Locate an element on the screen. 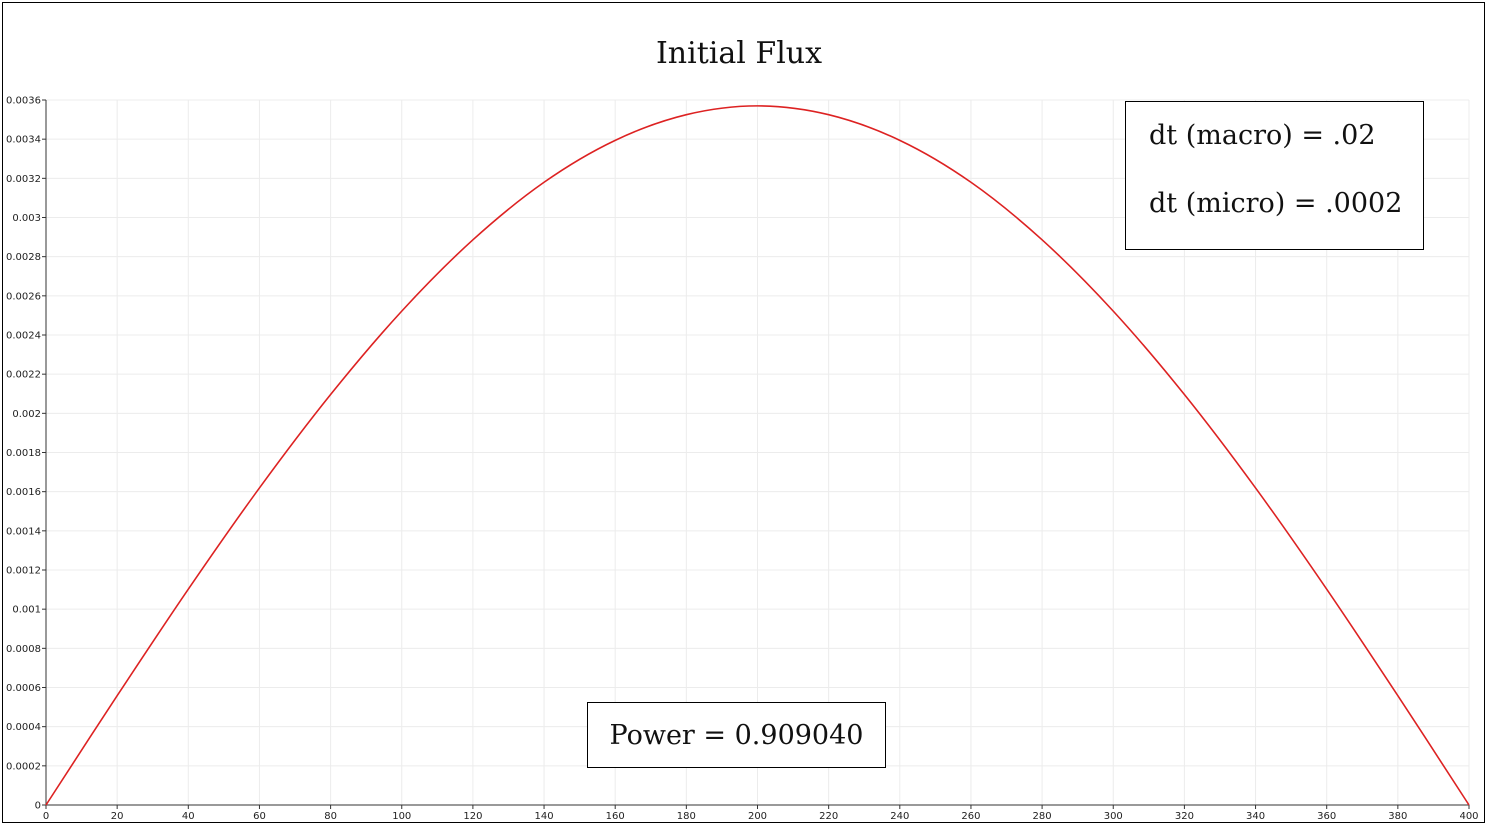  y-tick-label: 0.0022 is located at coordinates (23, 375).